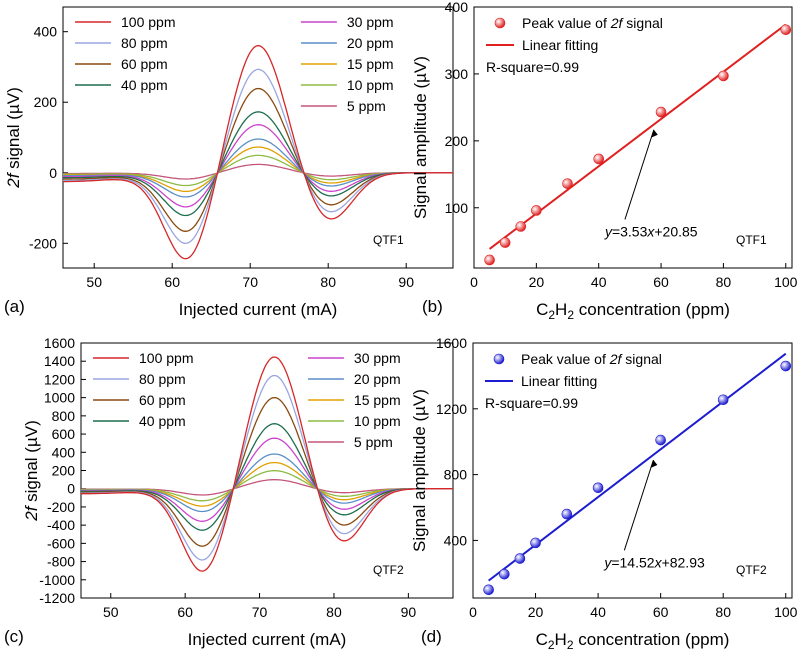 The image size is (799, 658). Describe the element at coordinates (432, 306) in the screenshot. I see `panel-label: (b)` at that location.